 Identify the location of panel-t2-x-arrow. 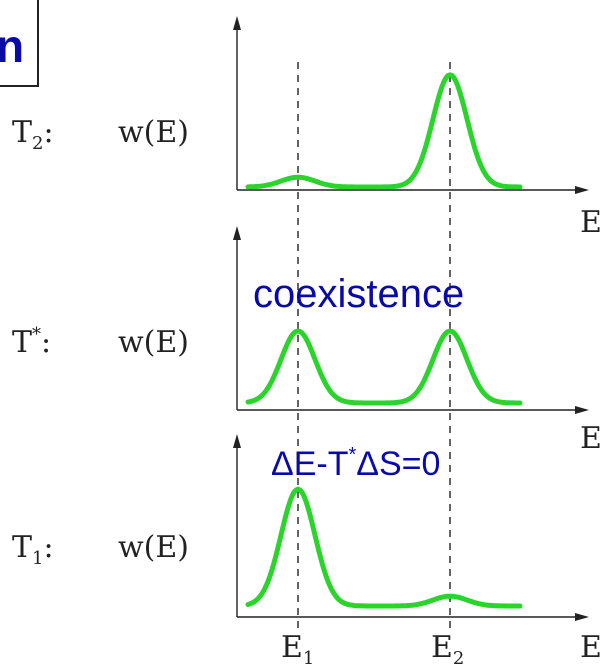
(582, 190).